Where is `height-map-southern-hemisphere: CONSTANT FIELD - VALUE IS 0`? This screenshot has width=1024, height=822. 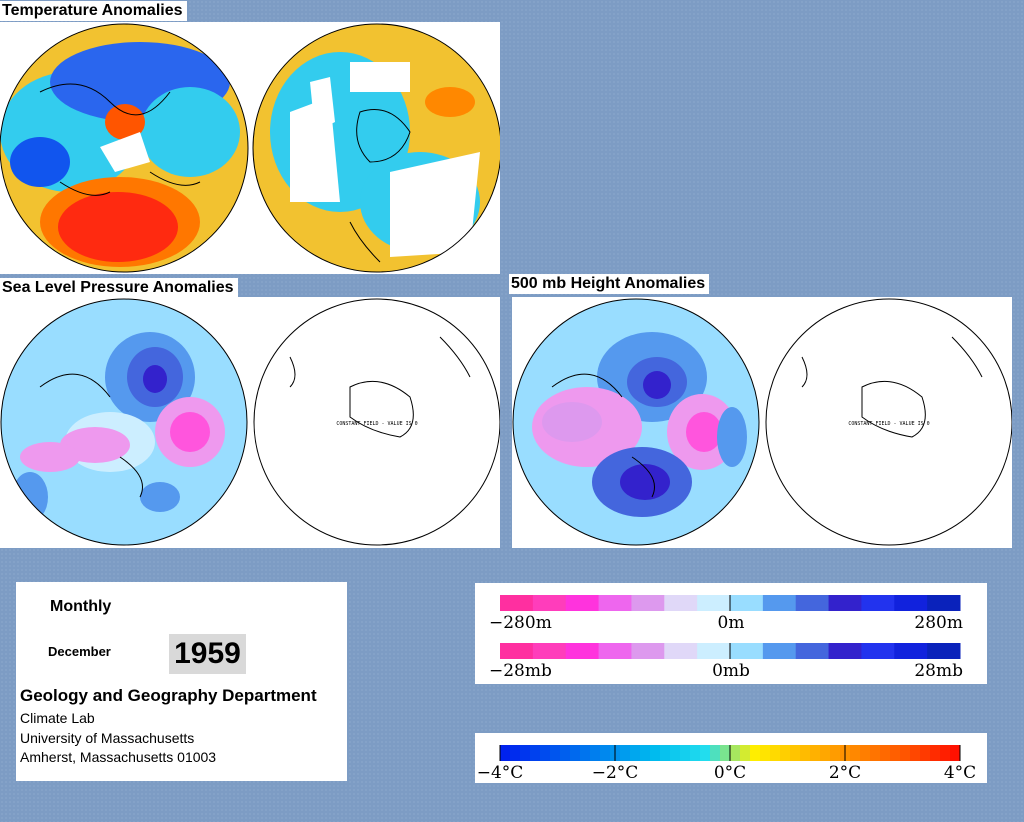 height-map-southern-hemisphere: CONSTANT FIELD - VALUE IS 0 is located at coordinates (888, 422).